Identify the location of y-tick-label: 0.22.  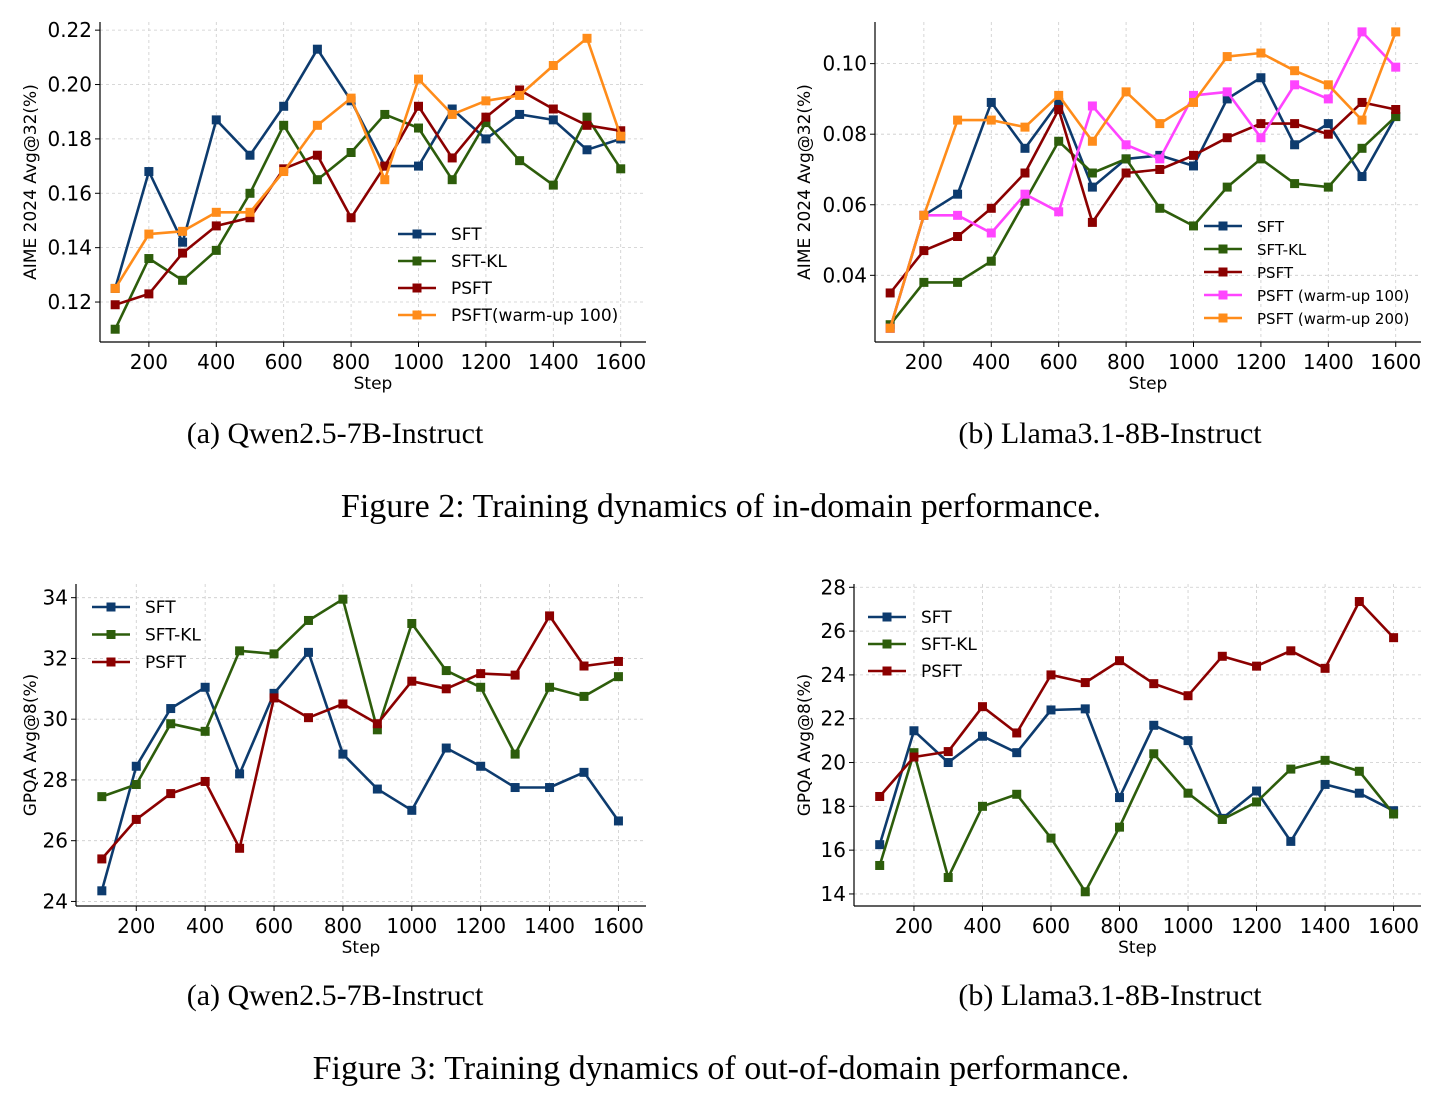
(69, 30).